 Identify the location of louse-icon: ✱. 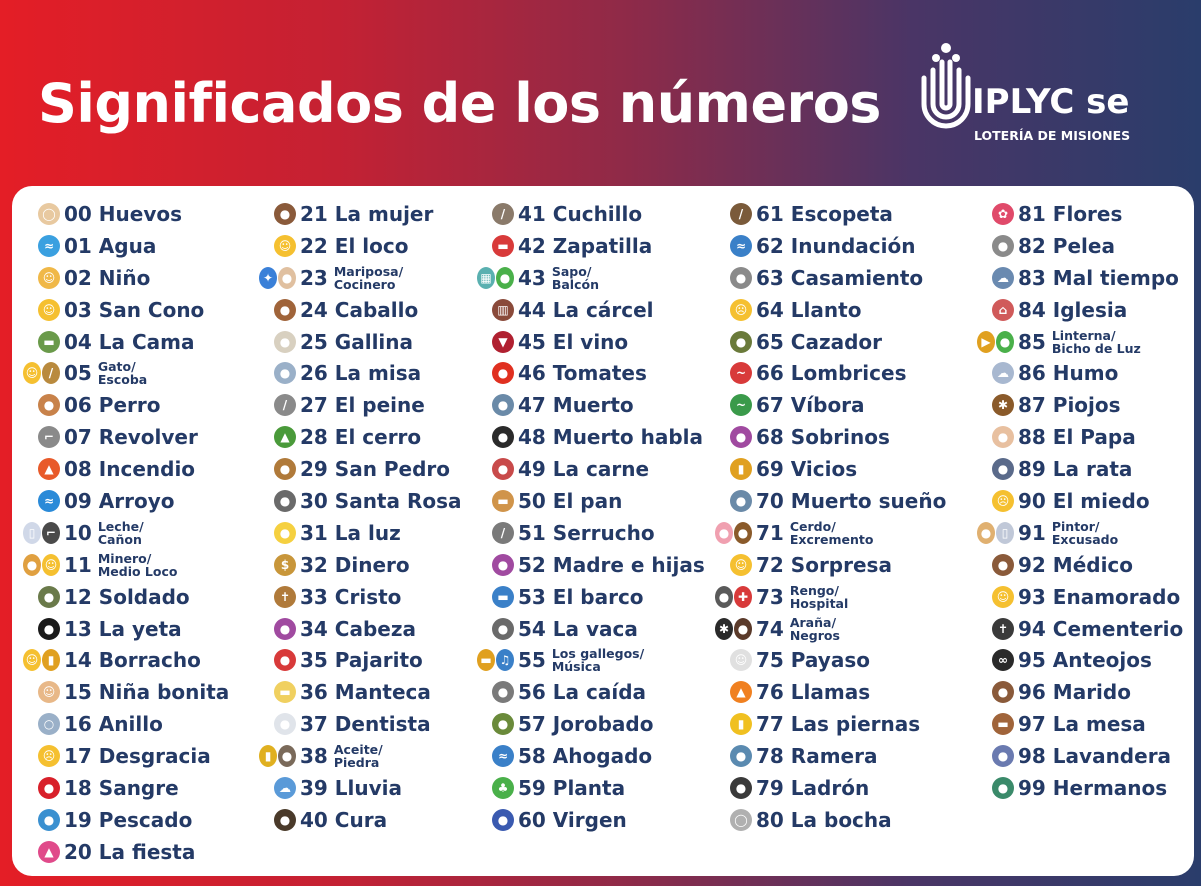
(1003, 405).